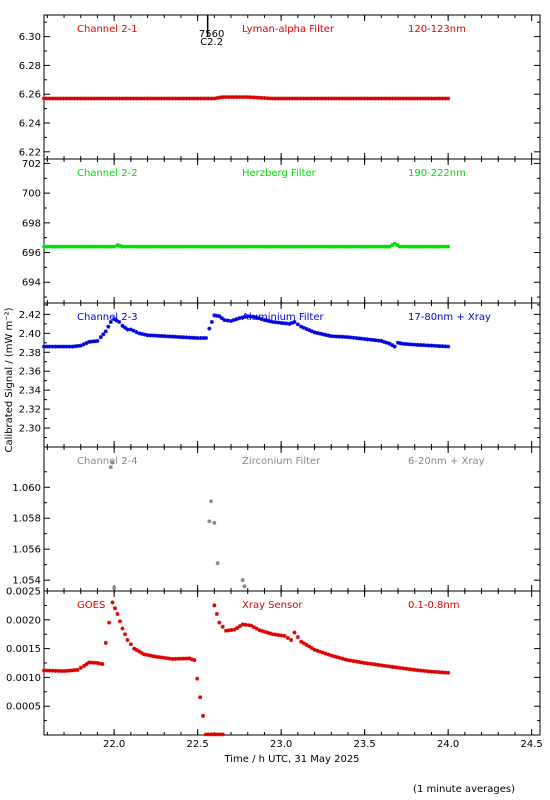 Image resolution: width=550 pixels, height=800 pixels. What do you see at coordinates (107, 461) in the screenshot?
I see `panel-channel-label: Channel 2-4` at bounding box center [107, 461].